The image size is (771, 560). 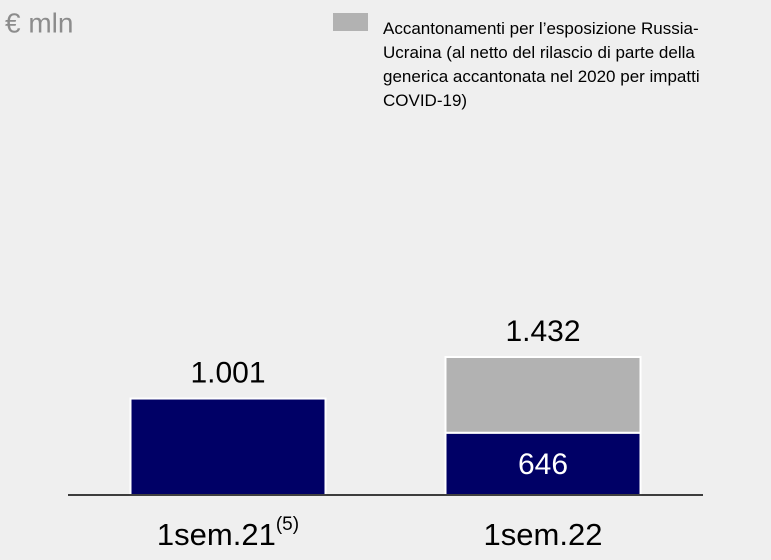 I want to click on value-label: 646, so click(x=543, y=464).